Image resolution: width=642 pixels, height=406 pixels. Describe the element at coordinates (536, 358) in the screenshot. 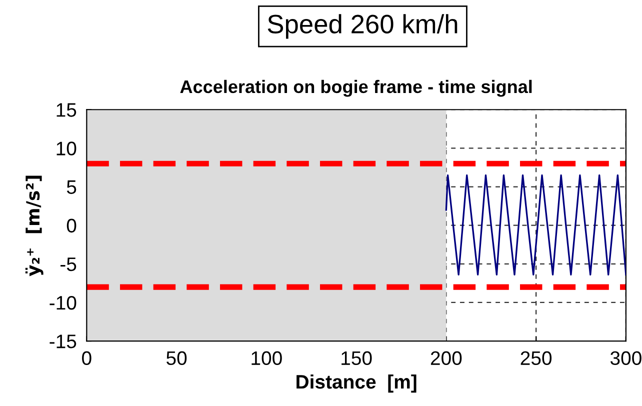

I see `x-tick-label: 250` at that location.